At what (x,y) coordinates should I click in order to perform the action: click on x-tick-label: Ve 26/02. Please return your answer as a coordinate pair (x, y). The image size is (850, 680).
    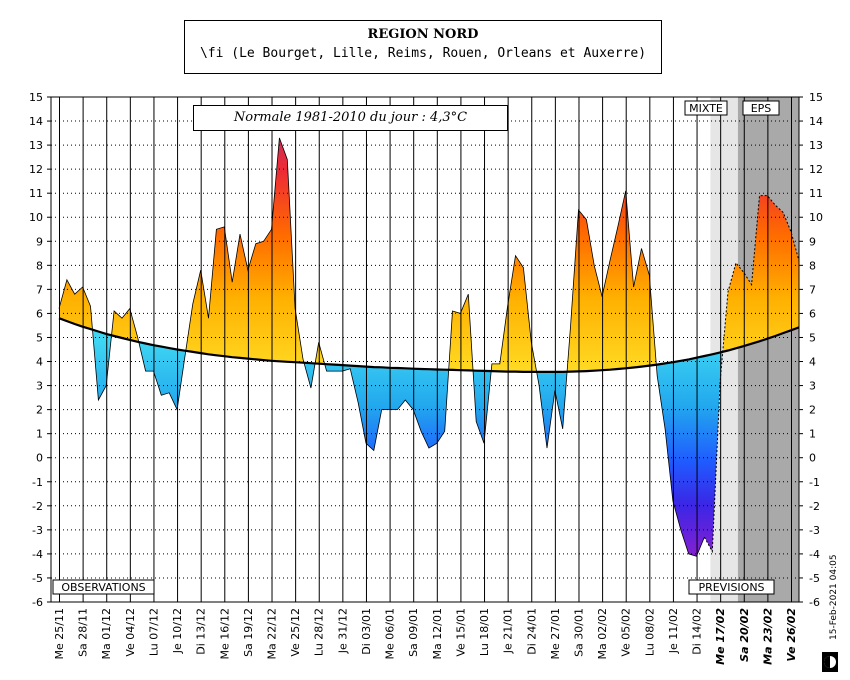
    Looking at the image, I should click on (791, 635).